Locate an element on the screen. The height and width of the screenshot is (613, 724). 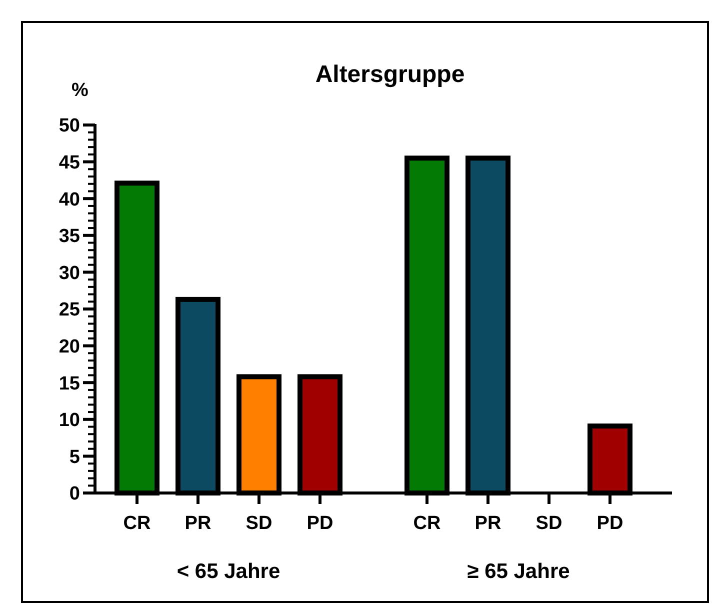
y-axis-title: % is located at coordinates (80, 90).